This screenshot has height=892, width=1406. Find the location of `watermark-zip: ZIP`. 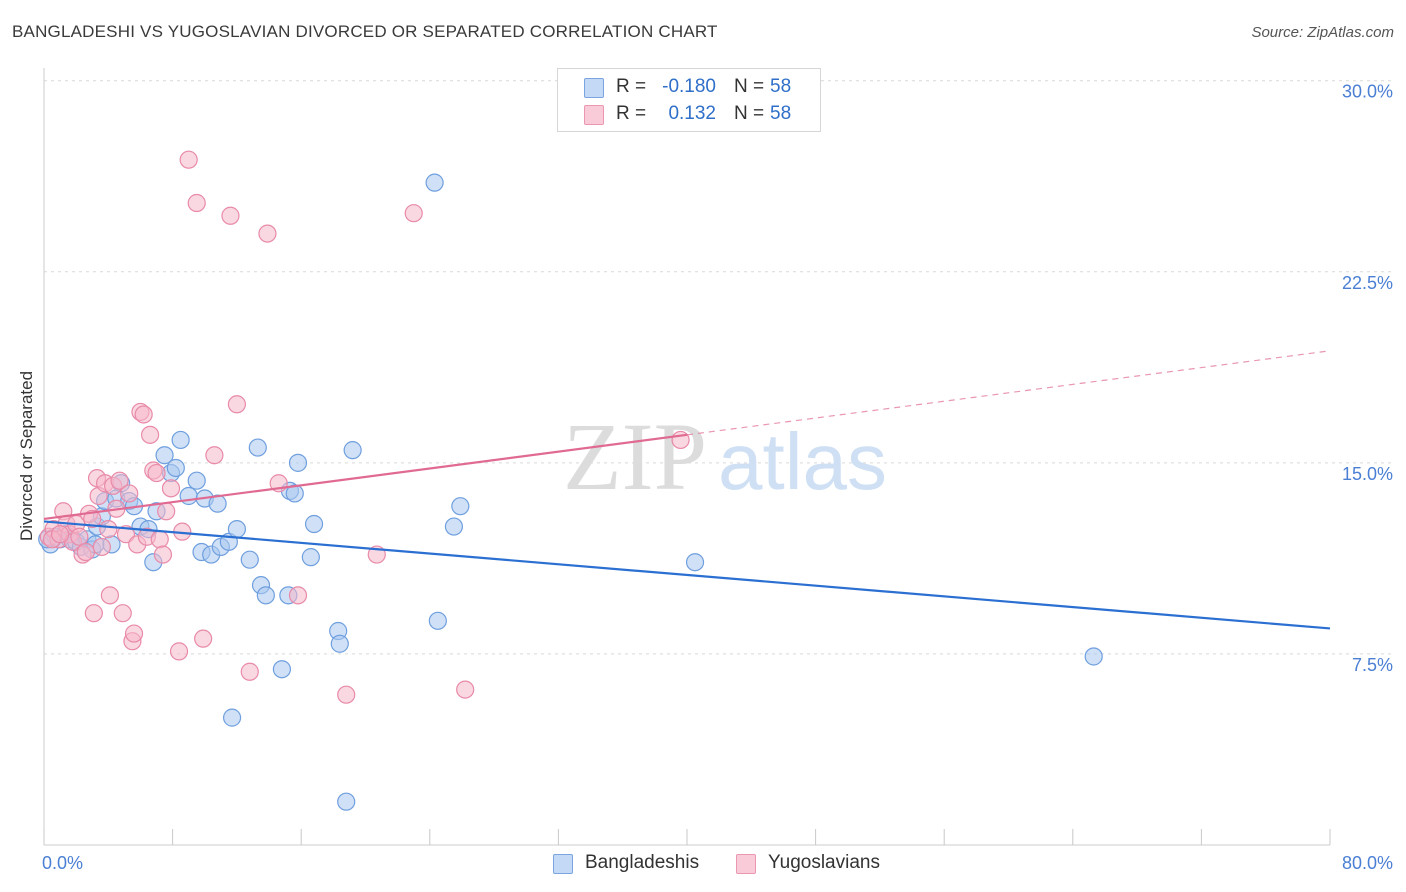

watermark-zip: ZIP is located at coordinates (635, 456).